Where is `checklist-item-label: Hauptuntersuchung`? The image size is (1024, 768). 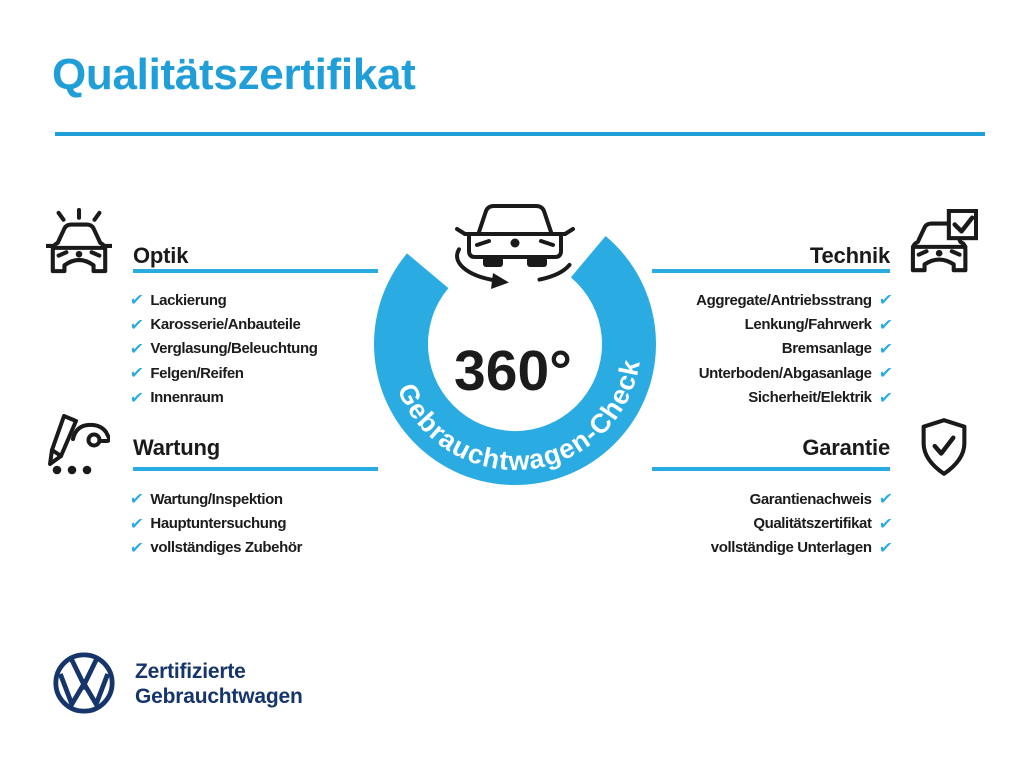 checklist-item-label: Hauptuntersuchung is located at coordinates (218, 524).